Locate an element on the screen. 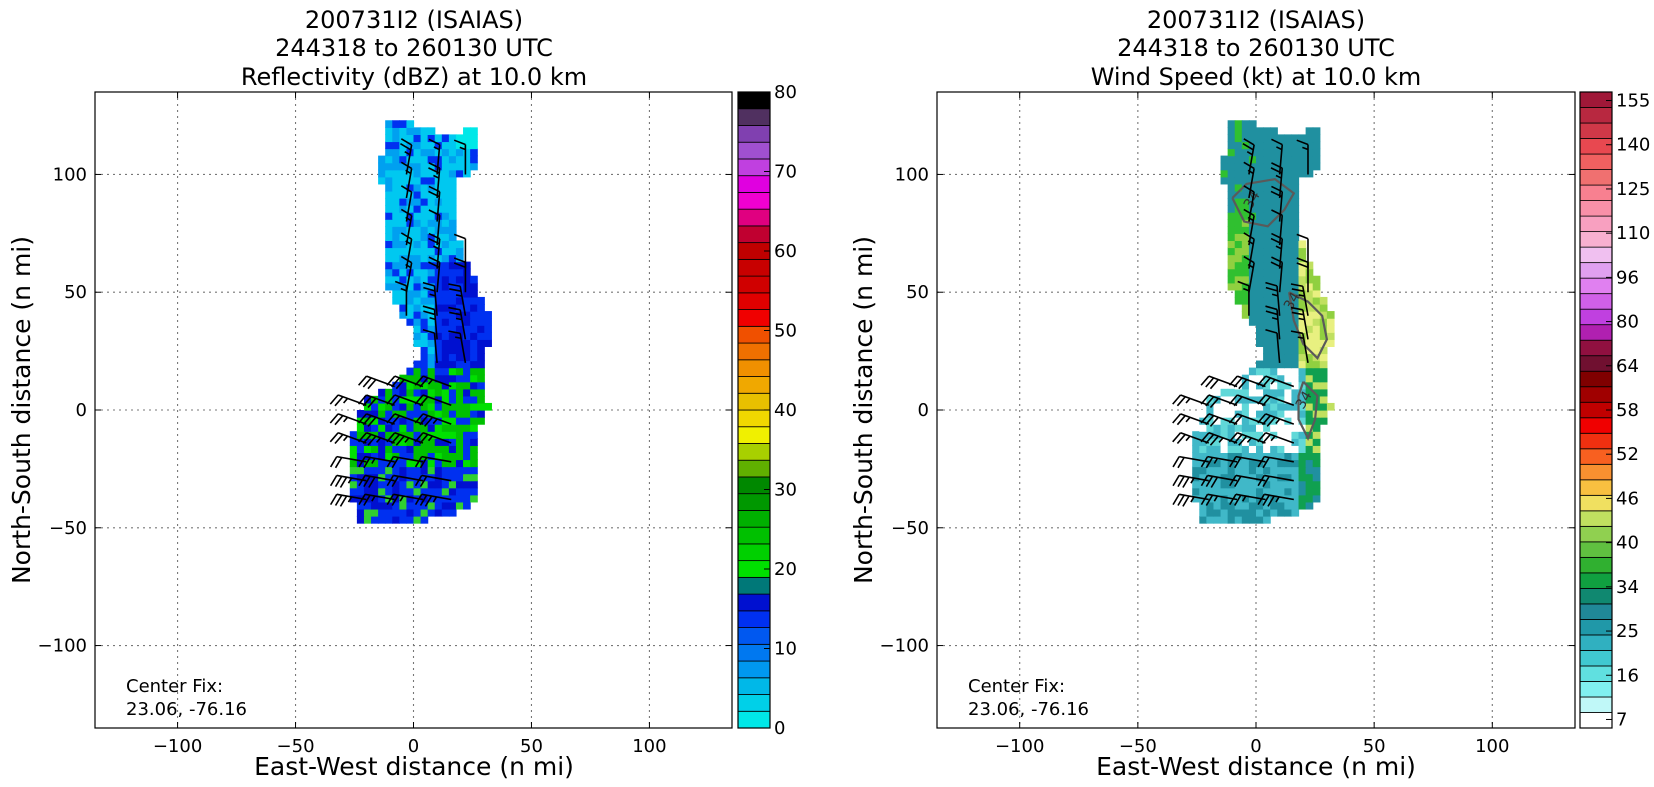  colorbar-tick-label: 46 is located at coordinates (1627, 498).